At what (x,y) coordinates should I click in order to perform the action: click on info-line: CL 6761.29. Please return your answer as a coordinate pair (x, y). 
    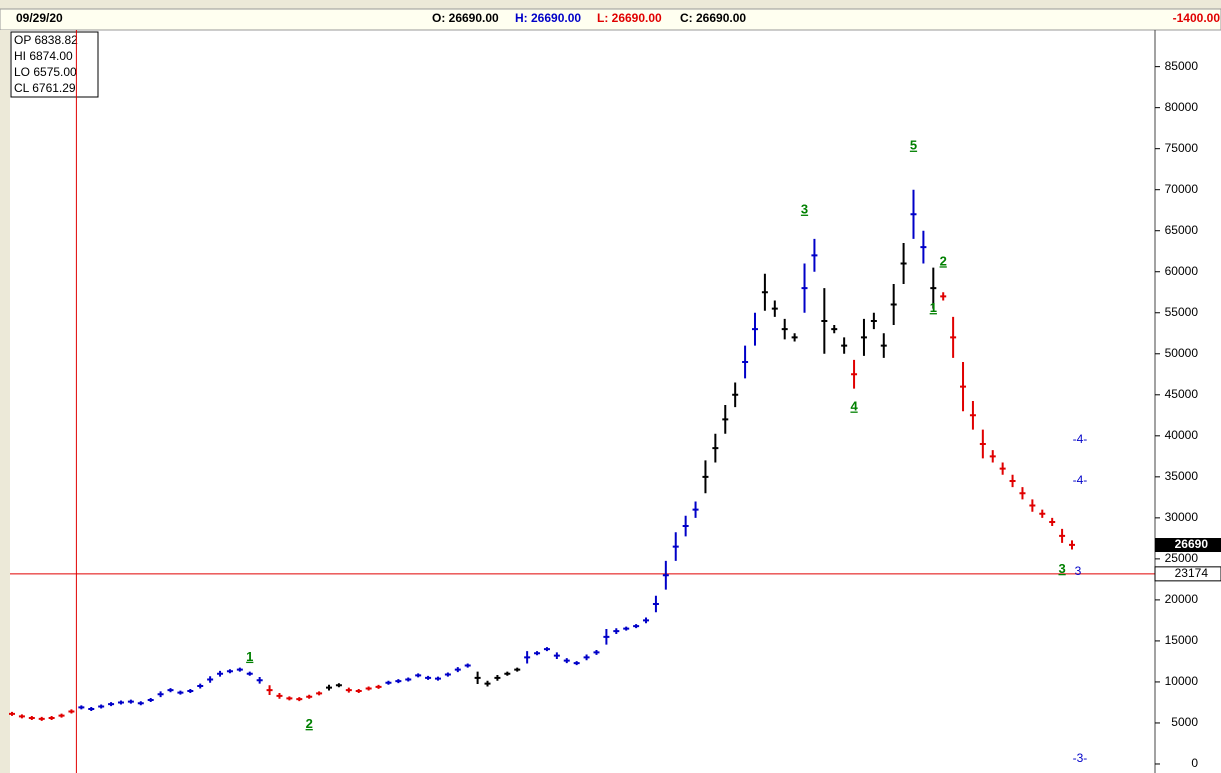
    Looking at the image, I should click on (45, 88).